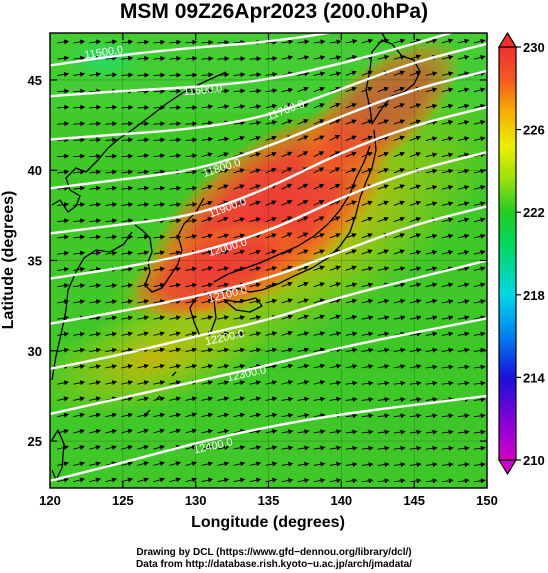 The height and width of the screenshot is (573, 548). What do you see at coordinates (8, 260) in the screenshot?
I see `y-axis-label: Latitude (degrees)` at bounding box center [8, 260].